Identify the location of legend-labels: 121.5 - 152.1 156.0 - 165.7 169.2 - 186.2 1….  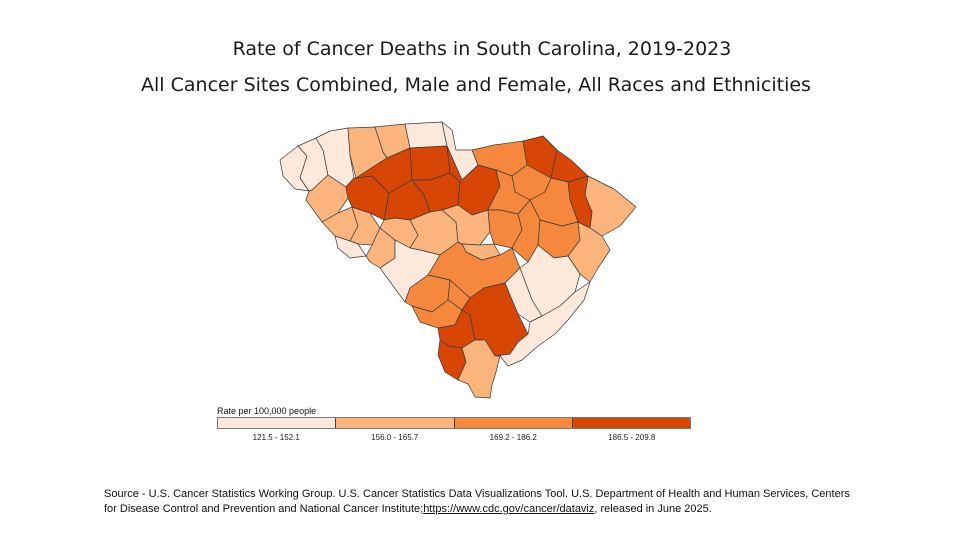
(454, 437).